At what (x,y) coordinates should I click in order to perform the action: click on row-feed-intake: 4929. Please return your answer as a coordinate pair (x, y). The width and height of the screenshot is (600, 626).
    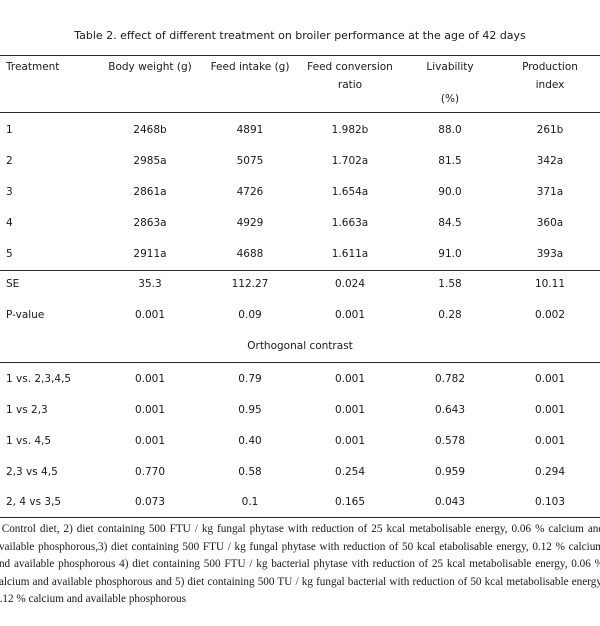
    Looking at the image, I should click on (250, 223).